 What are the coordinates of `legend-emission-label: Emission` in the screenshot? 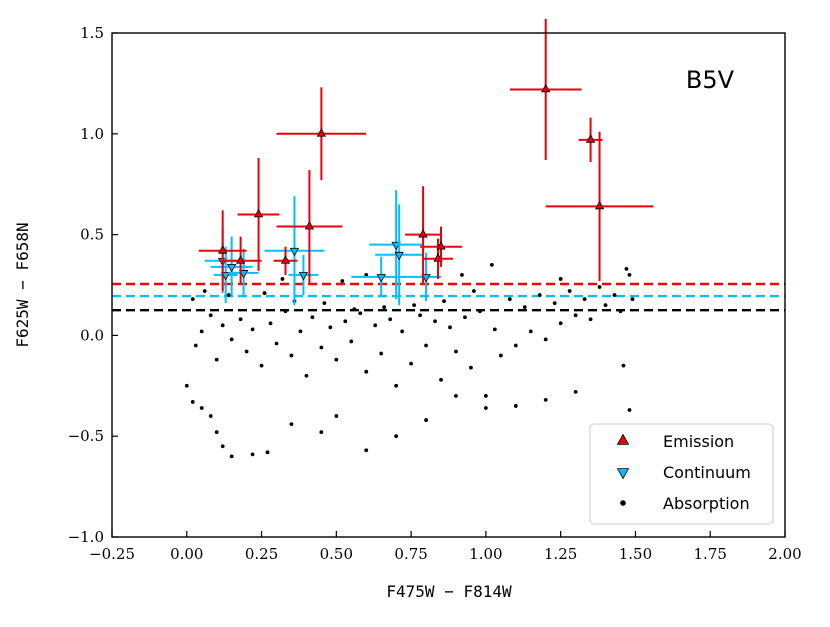 It's located at (698, 441).